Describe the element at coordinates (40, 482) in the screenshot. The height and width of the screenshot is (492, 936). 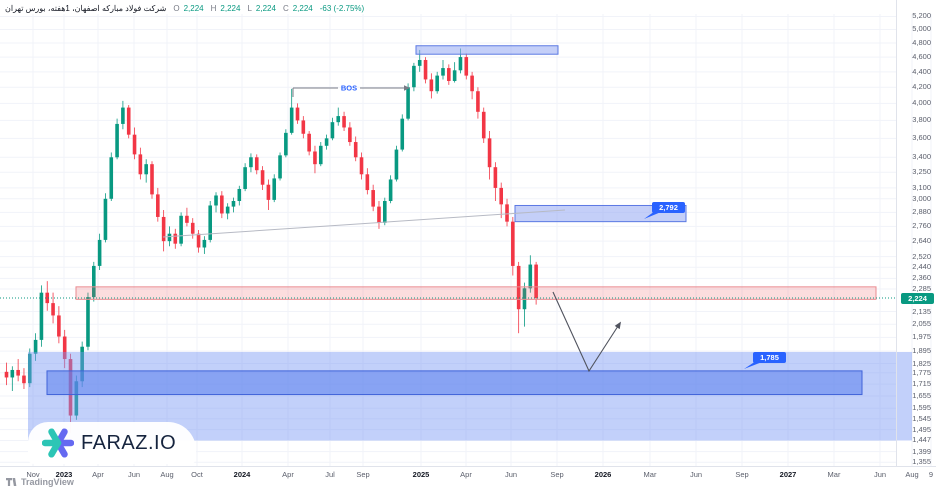
I see `tradingview-attribution: TradingView` at that location.